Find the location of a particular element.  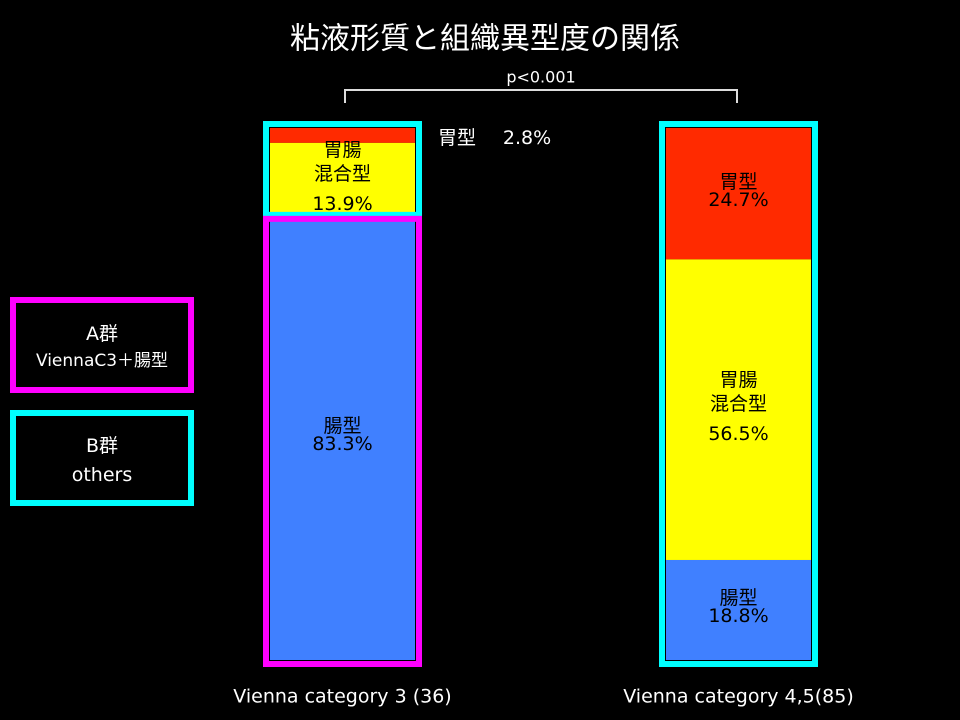

value-label: 2.8% is located at coordinates (527, 138).